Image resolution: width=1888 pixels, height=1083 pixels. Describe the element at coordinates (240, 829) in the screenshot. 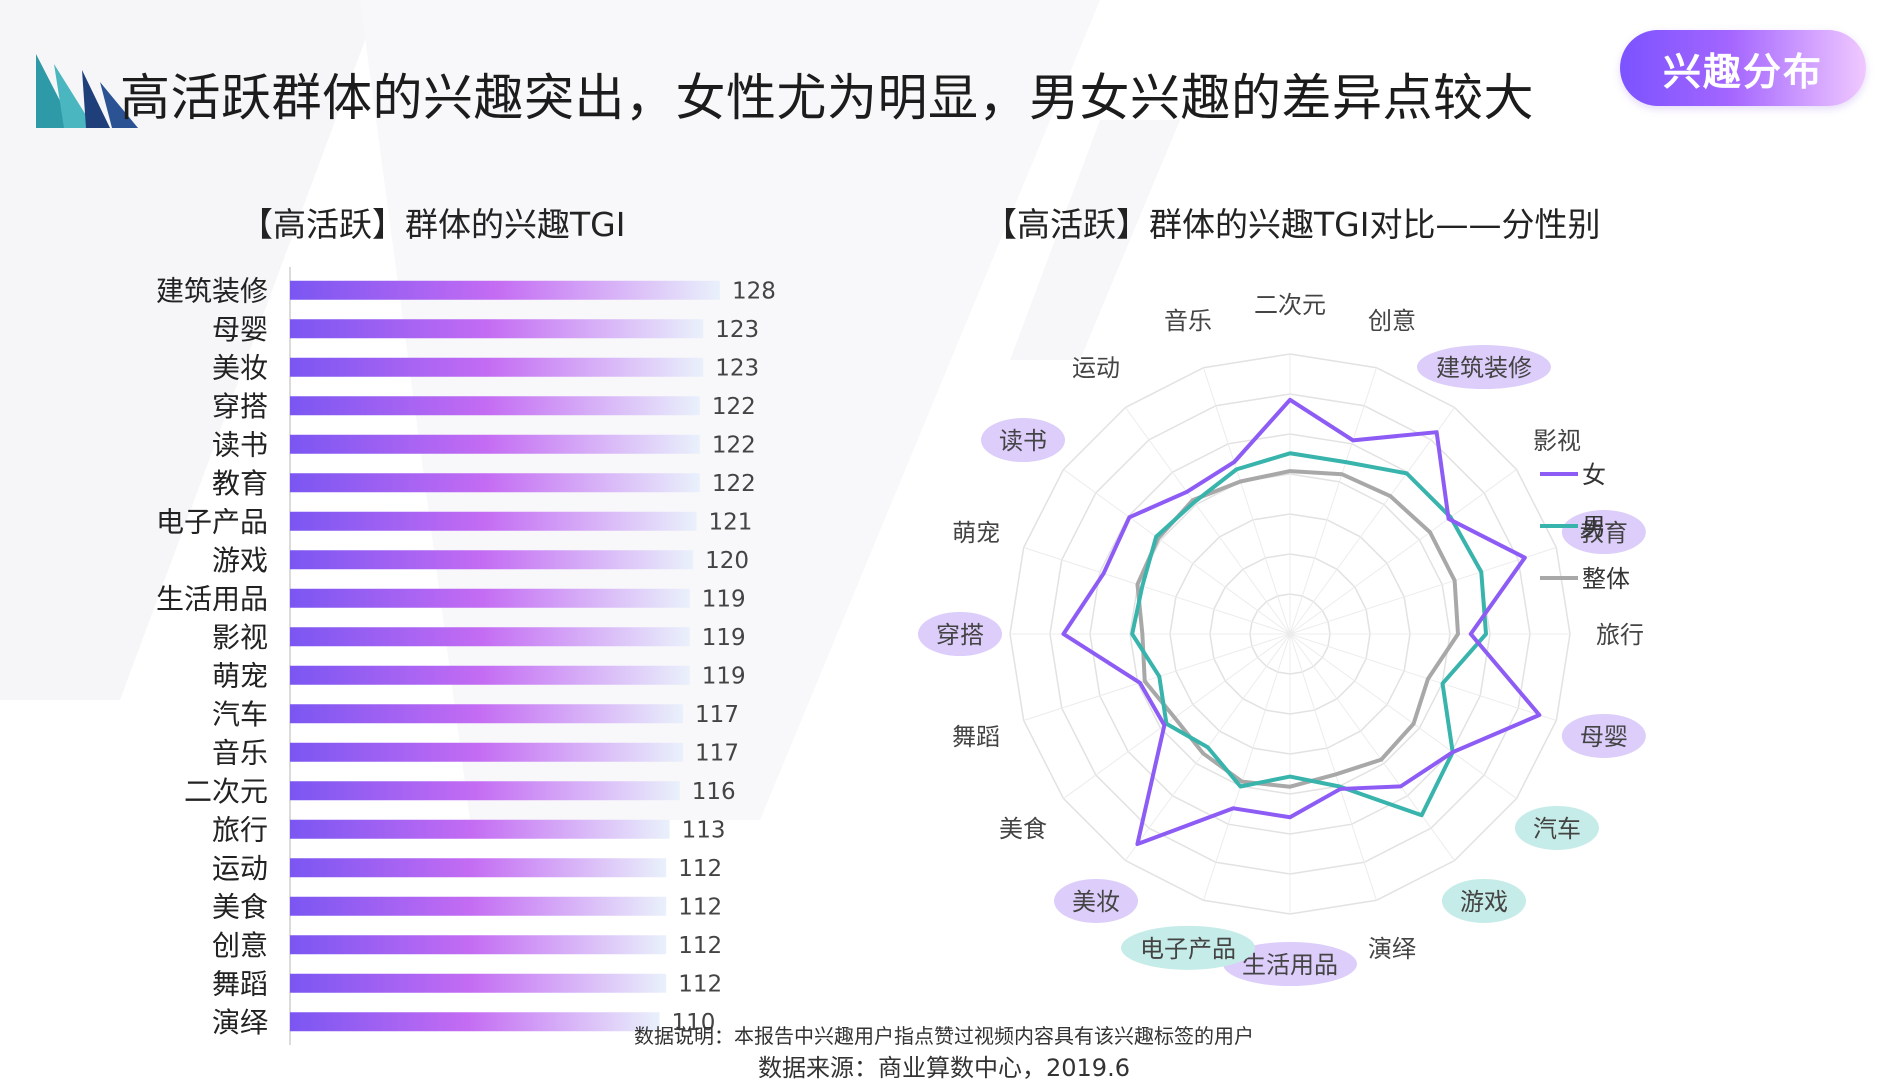

I see `bar-category-label: 旅行` at that location.